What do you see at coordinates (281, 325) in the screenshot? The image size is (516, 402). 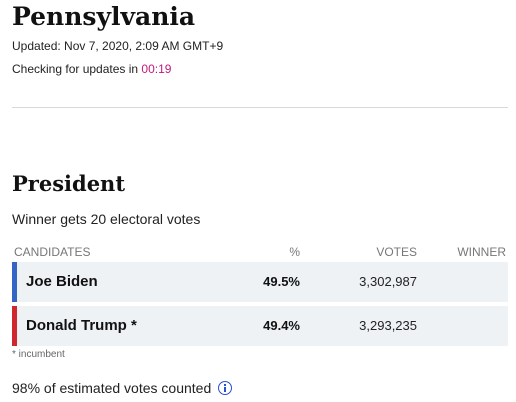 I see `candidate-percent: 49.4%` at bounding box center [281, 325].